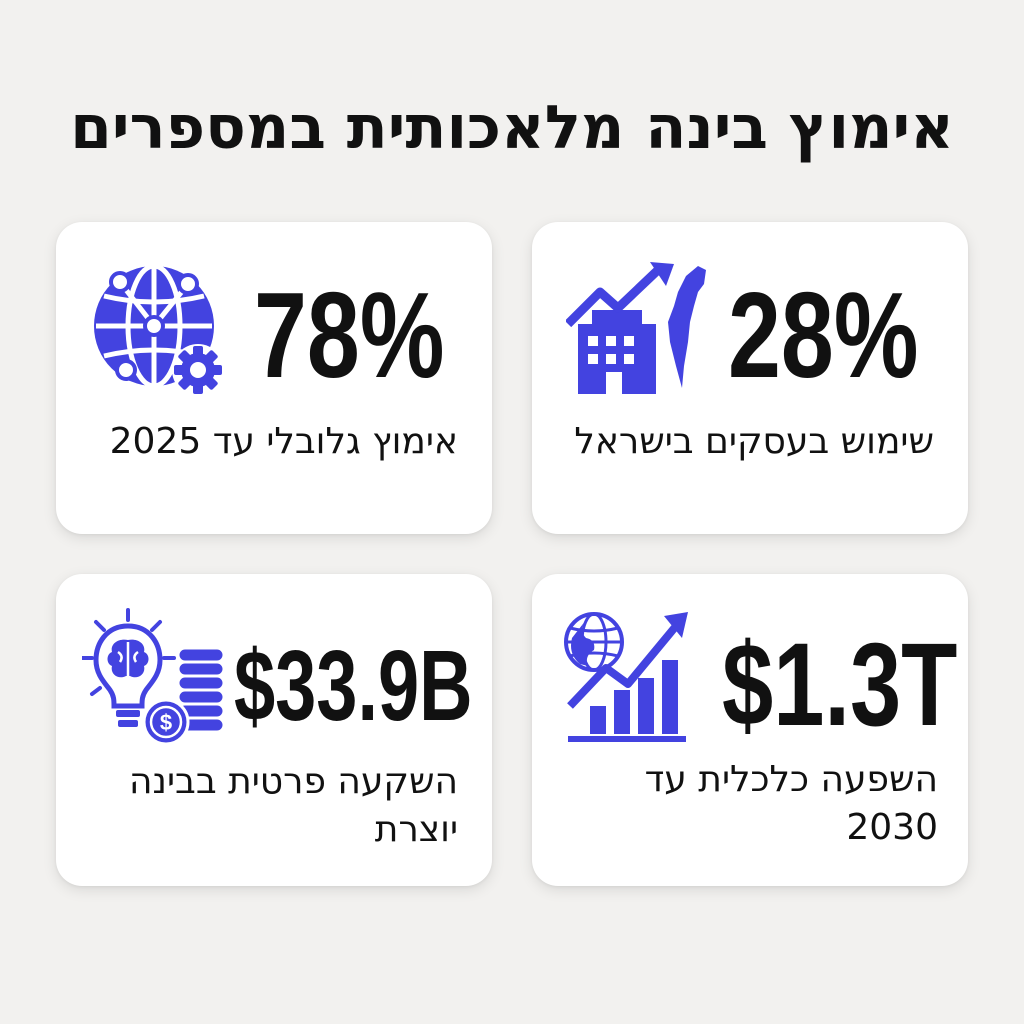  What do you see at coordinates (754, 441) in the screenshot?
I see `stat-label: שימוש בעסקים בישראל` at bounding box center [754, 441].